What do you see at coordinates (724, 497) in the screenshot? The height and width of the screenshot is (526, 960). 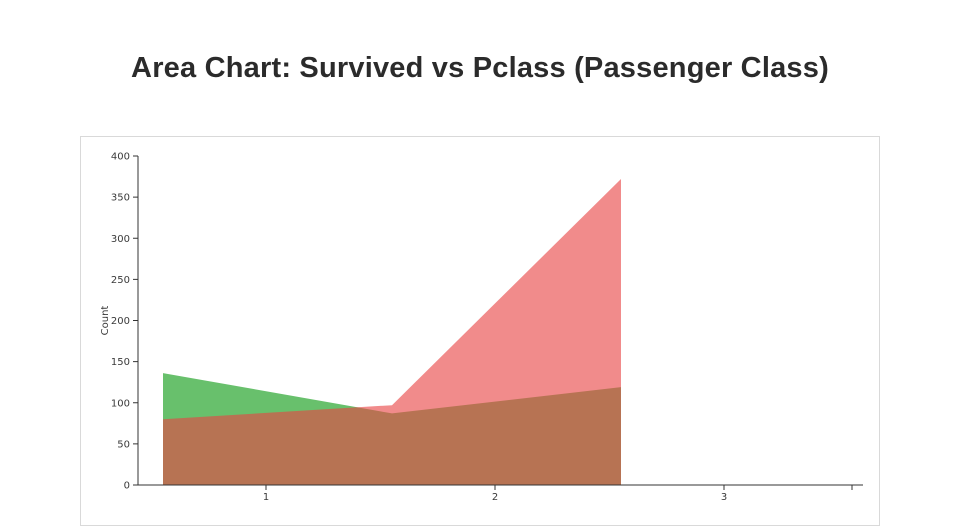 I see `x-axis-tick-label: 3` at bounding box center [724, 497].